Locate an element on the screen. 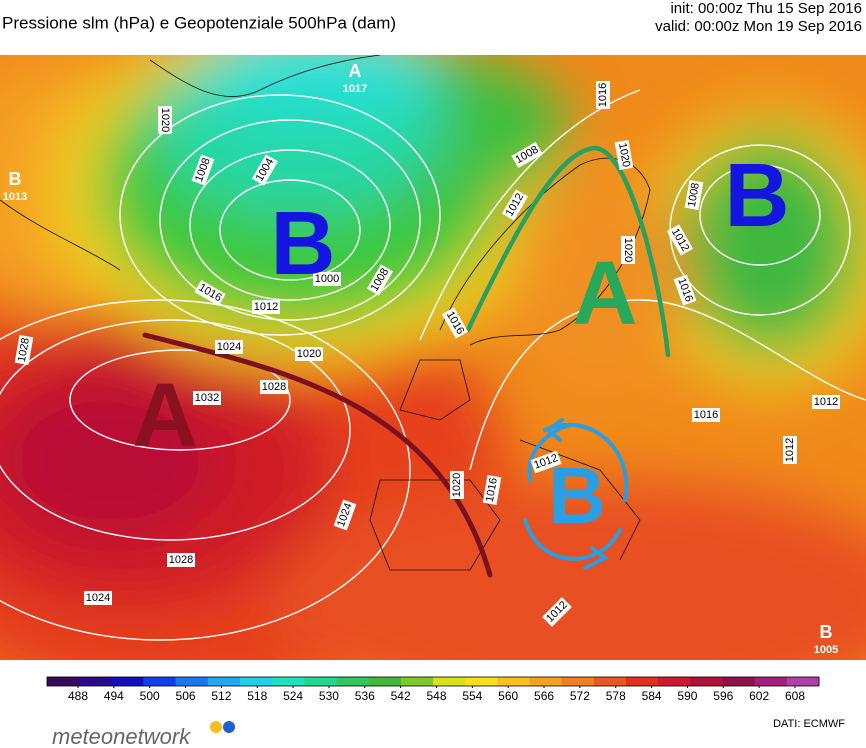 Image resolution: width=866 pixels, height=748 pixels. colorbar-tick-label: 518 is located at coordinates (257, 696).